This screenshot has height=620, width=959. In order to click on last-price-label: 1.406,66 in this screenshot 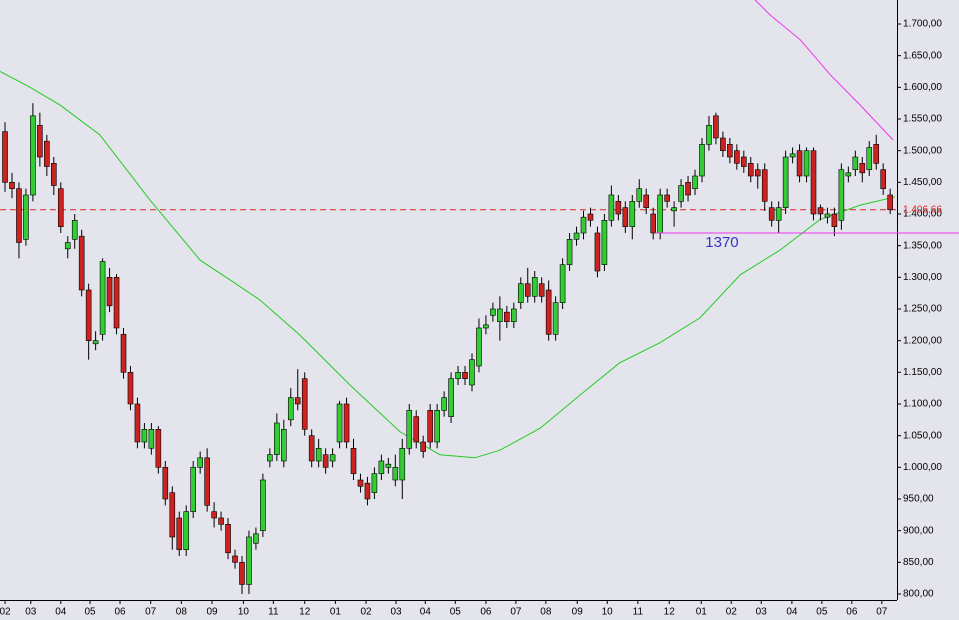, I will do `click(922, 209)`.